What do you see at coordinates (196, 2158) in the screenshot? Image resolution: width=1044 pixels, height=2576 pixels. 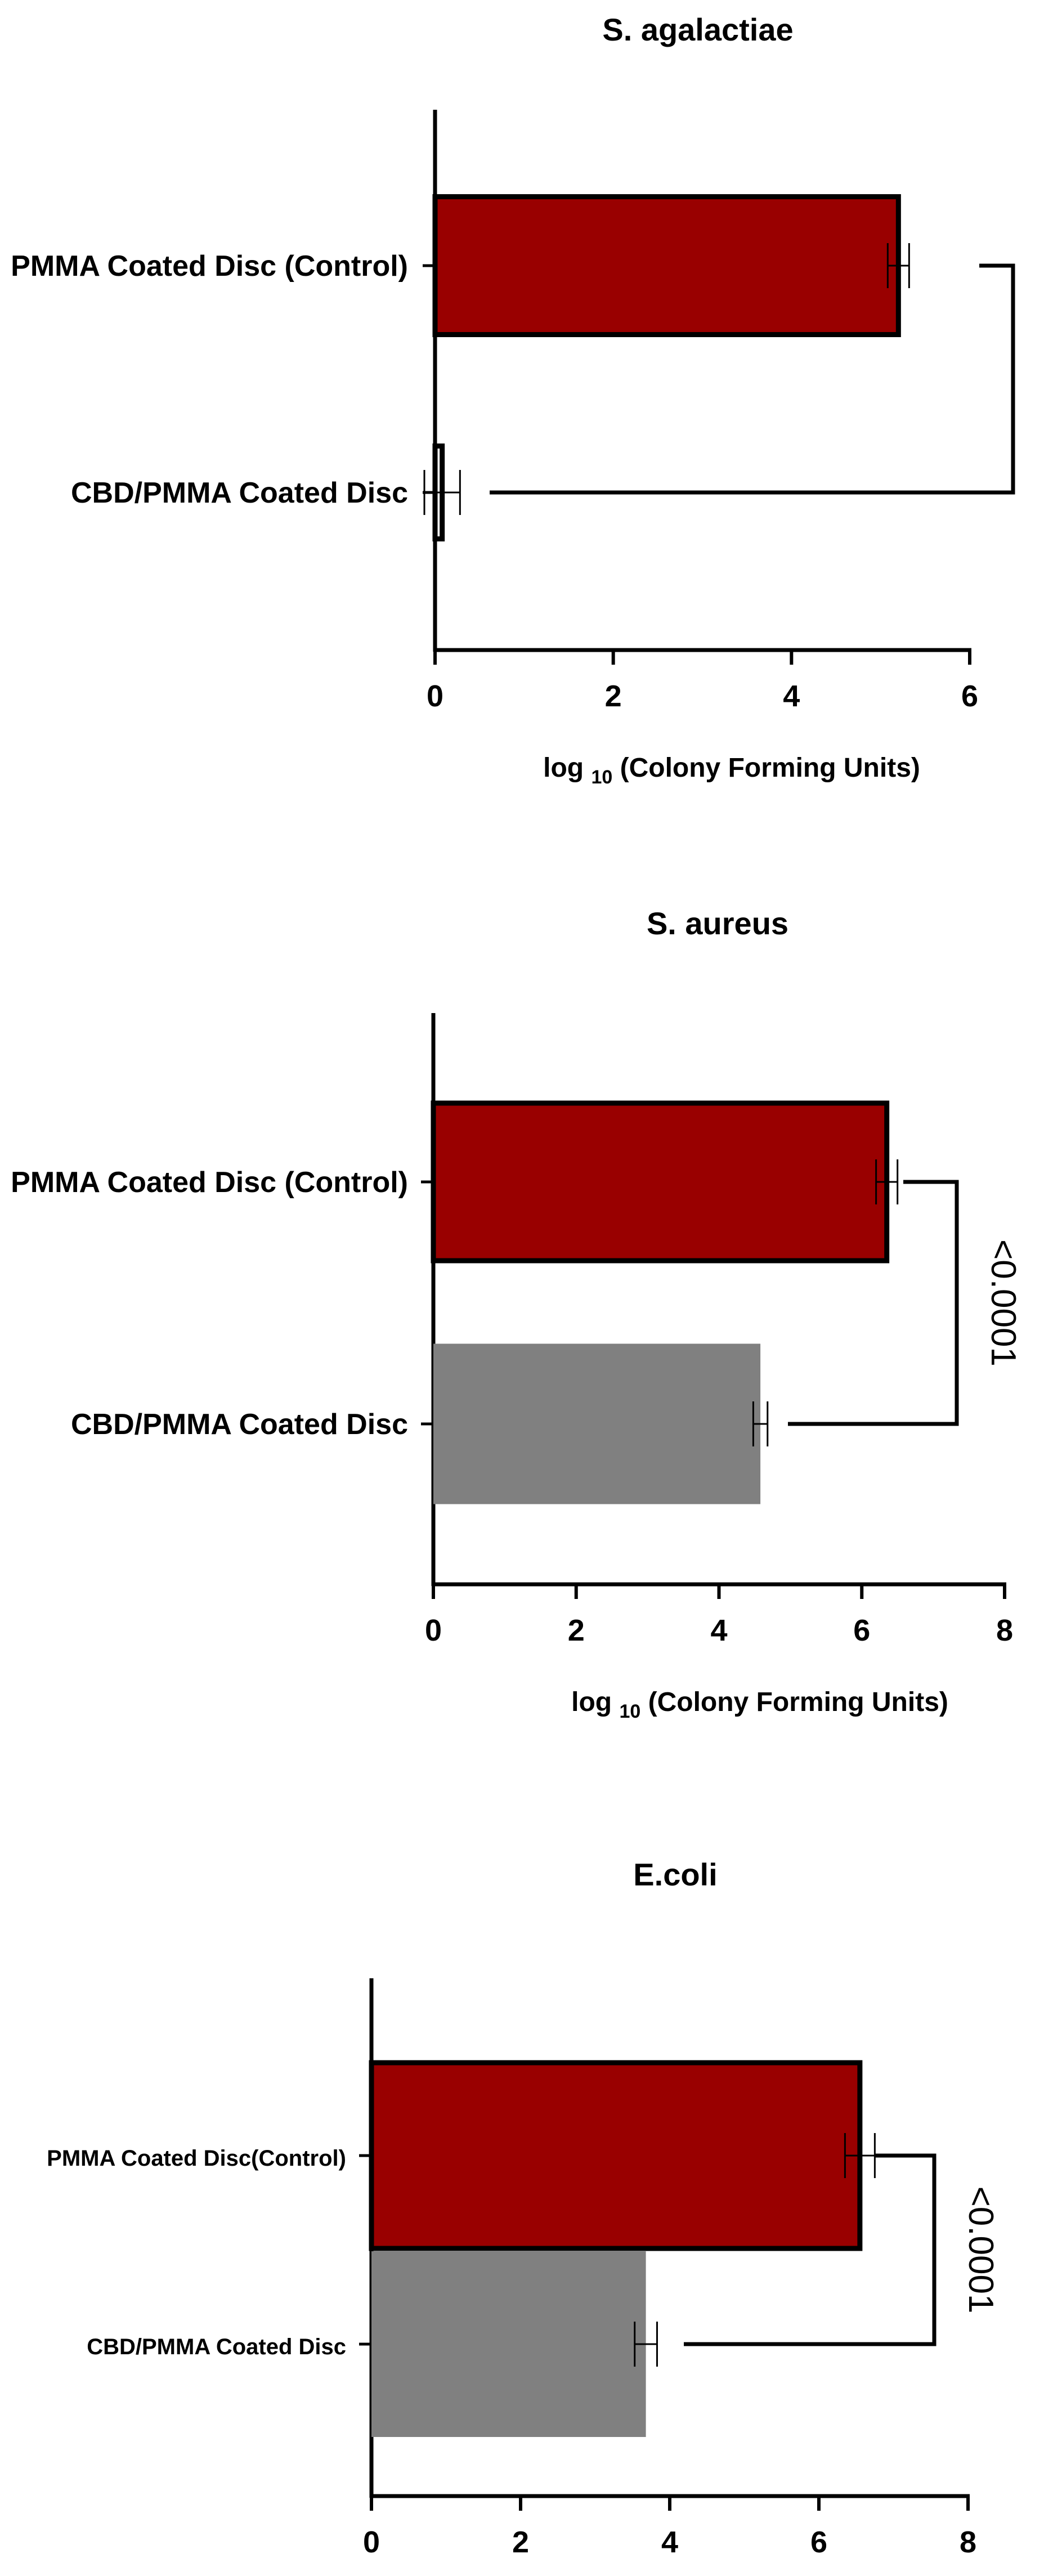 I see `category-label: PMMA Coated Disc(Control)` at bounding box center [196, 2158].